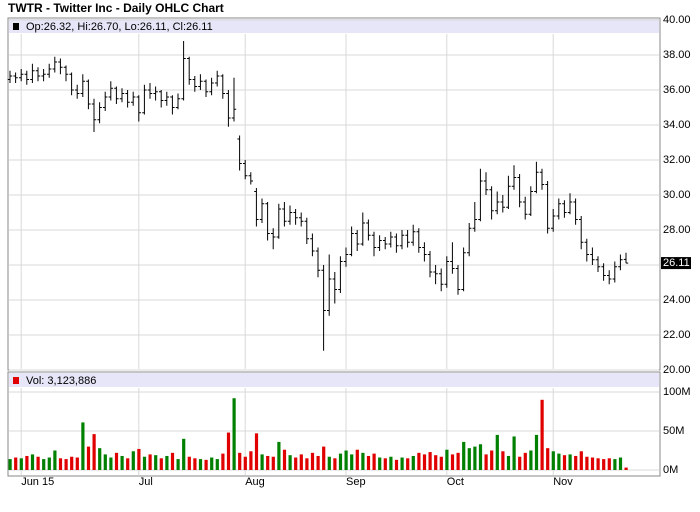 The width and height of the screenshot is (700, 512). Describe the element at coordinates (119, 27) in the screenshot. I see `price-legend: Op:26.32, Hi:26.70, Lo:26.11, Cl:26.11` at that location.